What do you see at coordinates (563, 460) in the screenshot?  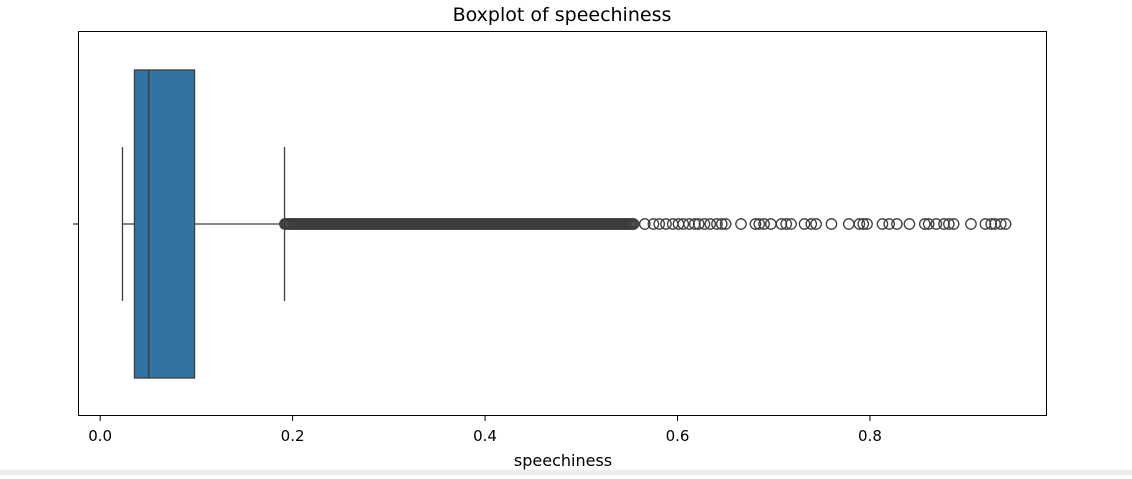 I see `x-axis-label: speechiness` at bounding box center [563, 460].